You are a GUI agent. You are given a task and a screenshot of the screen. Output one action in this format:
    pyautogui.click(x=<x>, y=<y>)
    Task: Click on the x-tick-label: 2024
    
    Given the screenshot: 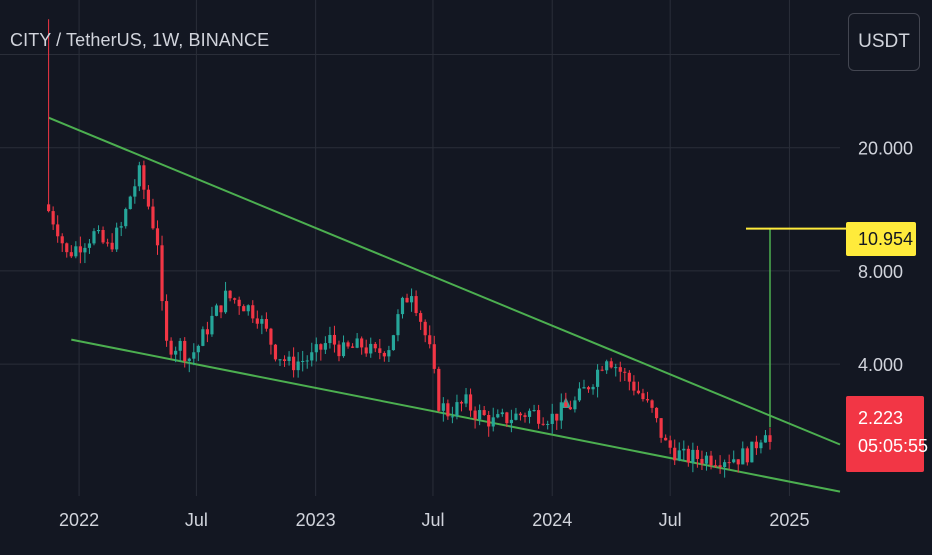 What is the action you would take?
    pyautogui.click(x=552, y=520)
    